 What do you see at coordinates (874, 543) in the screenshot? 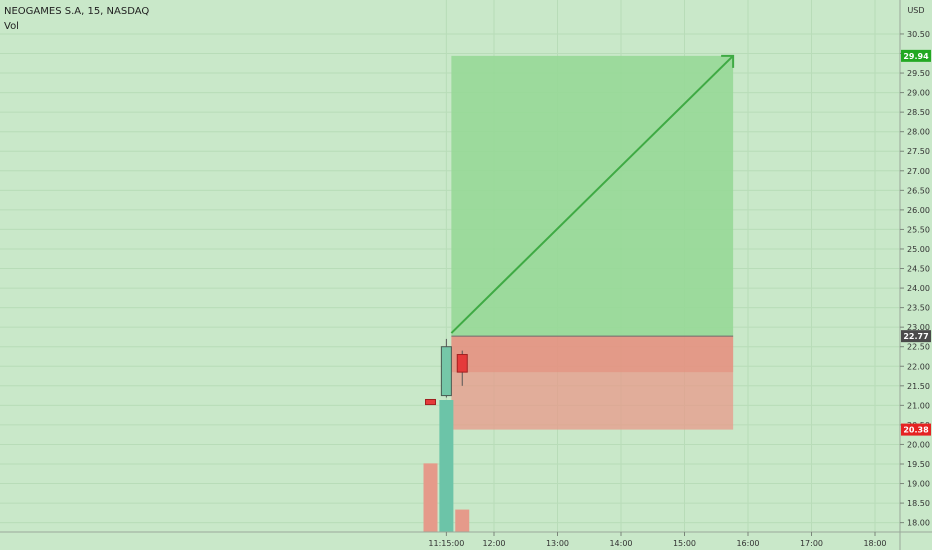
I see `time-tick-label: 18:00` at bounding box center [874, 543].